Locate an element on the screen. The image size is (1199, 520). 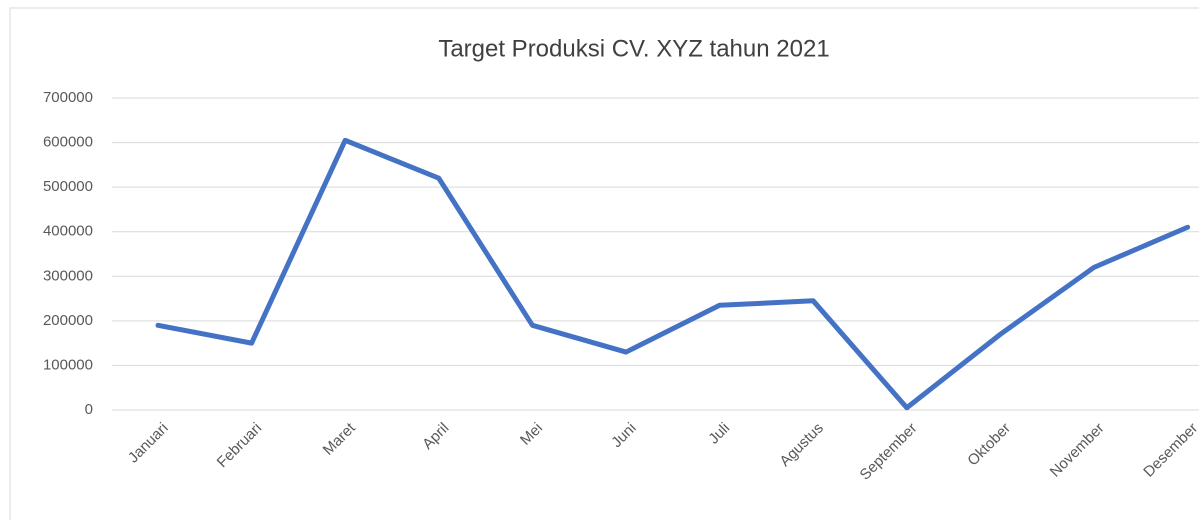
y-tick-label: 300000 is located at coordinates (68, 275).